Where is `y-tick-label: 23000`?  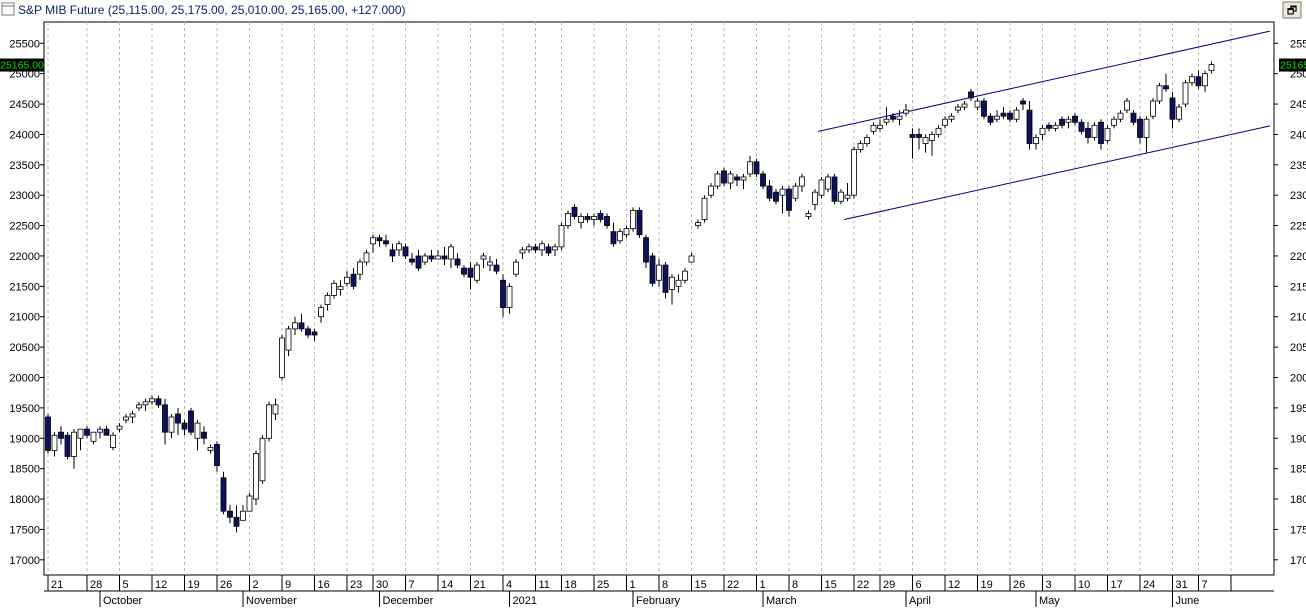
y-tick-label: 23000 is located at coordinates (24, 196).